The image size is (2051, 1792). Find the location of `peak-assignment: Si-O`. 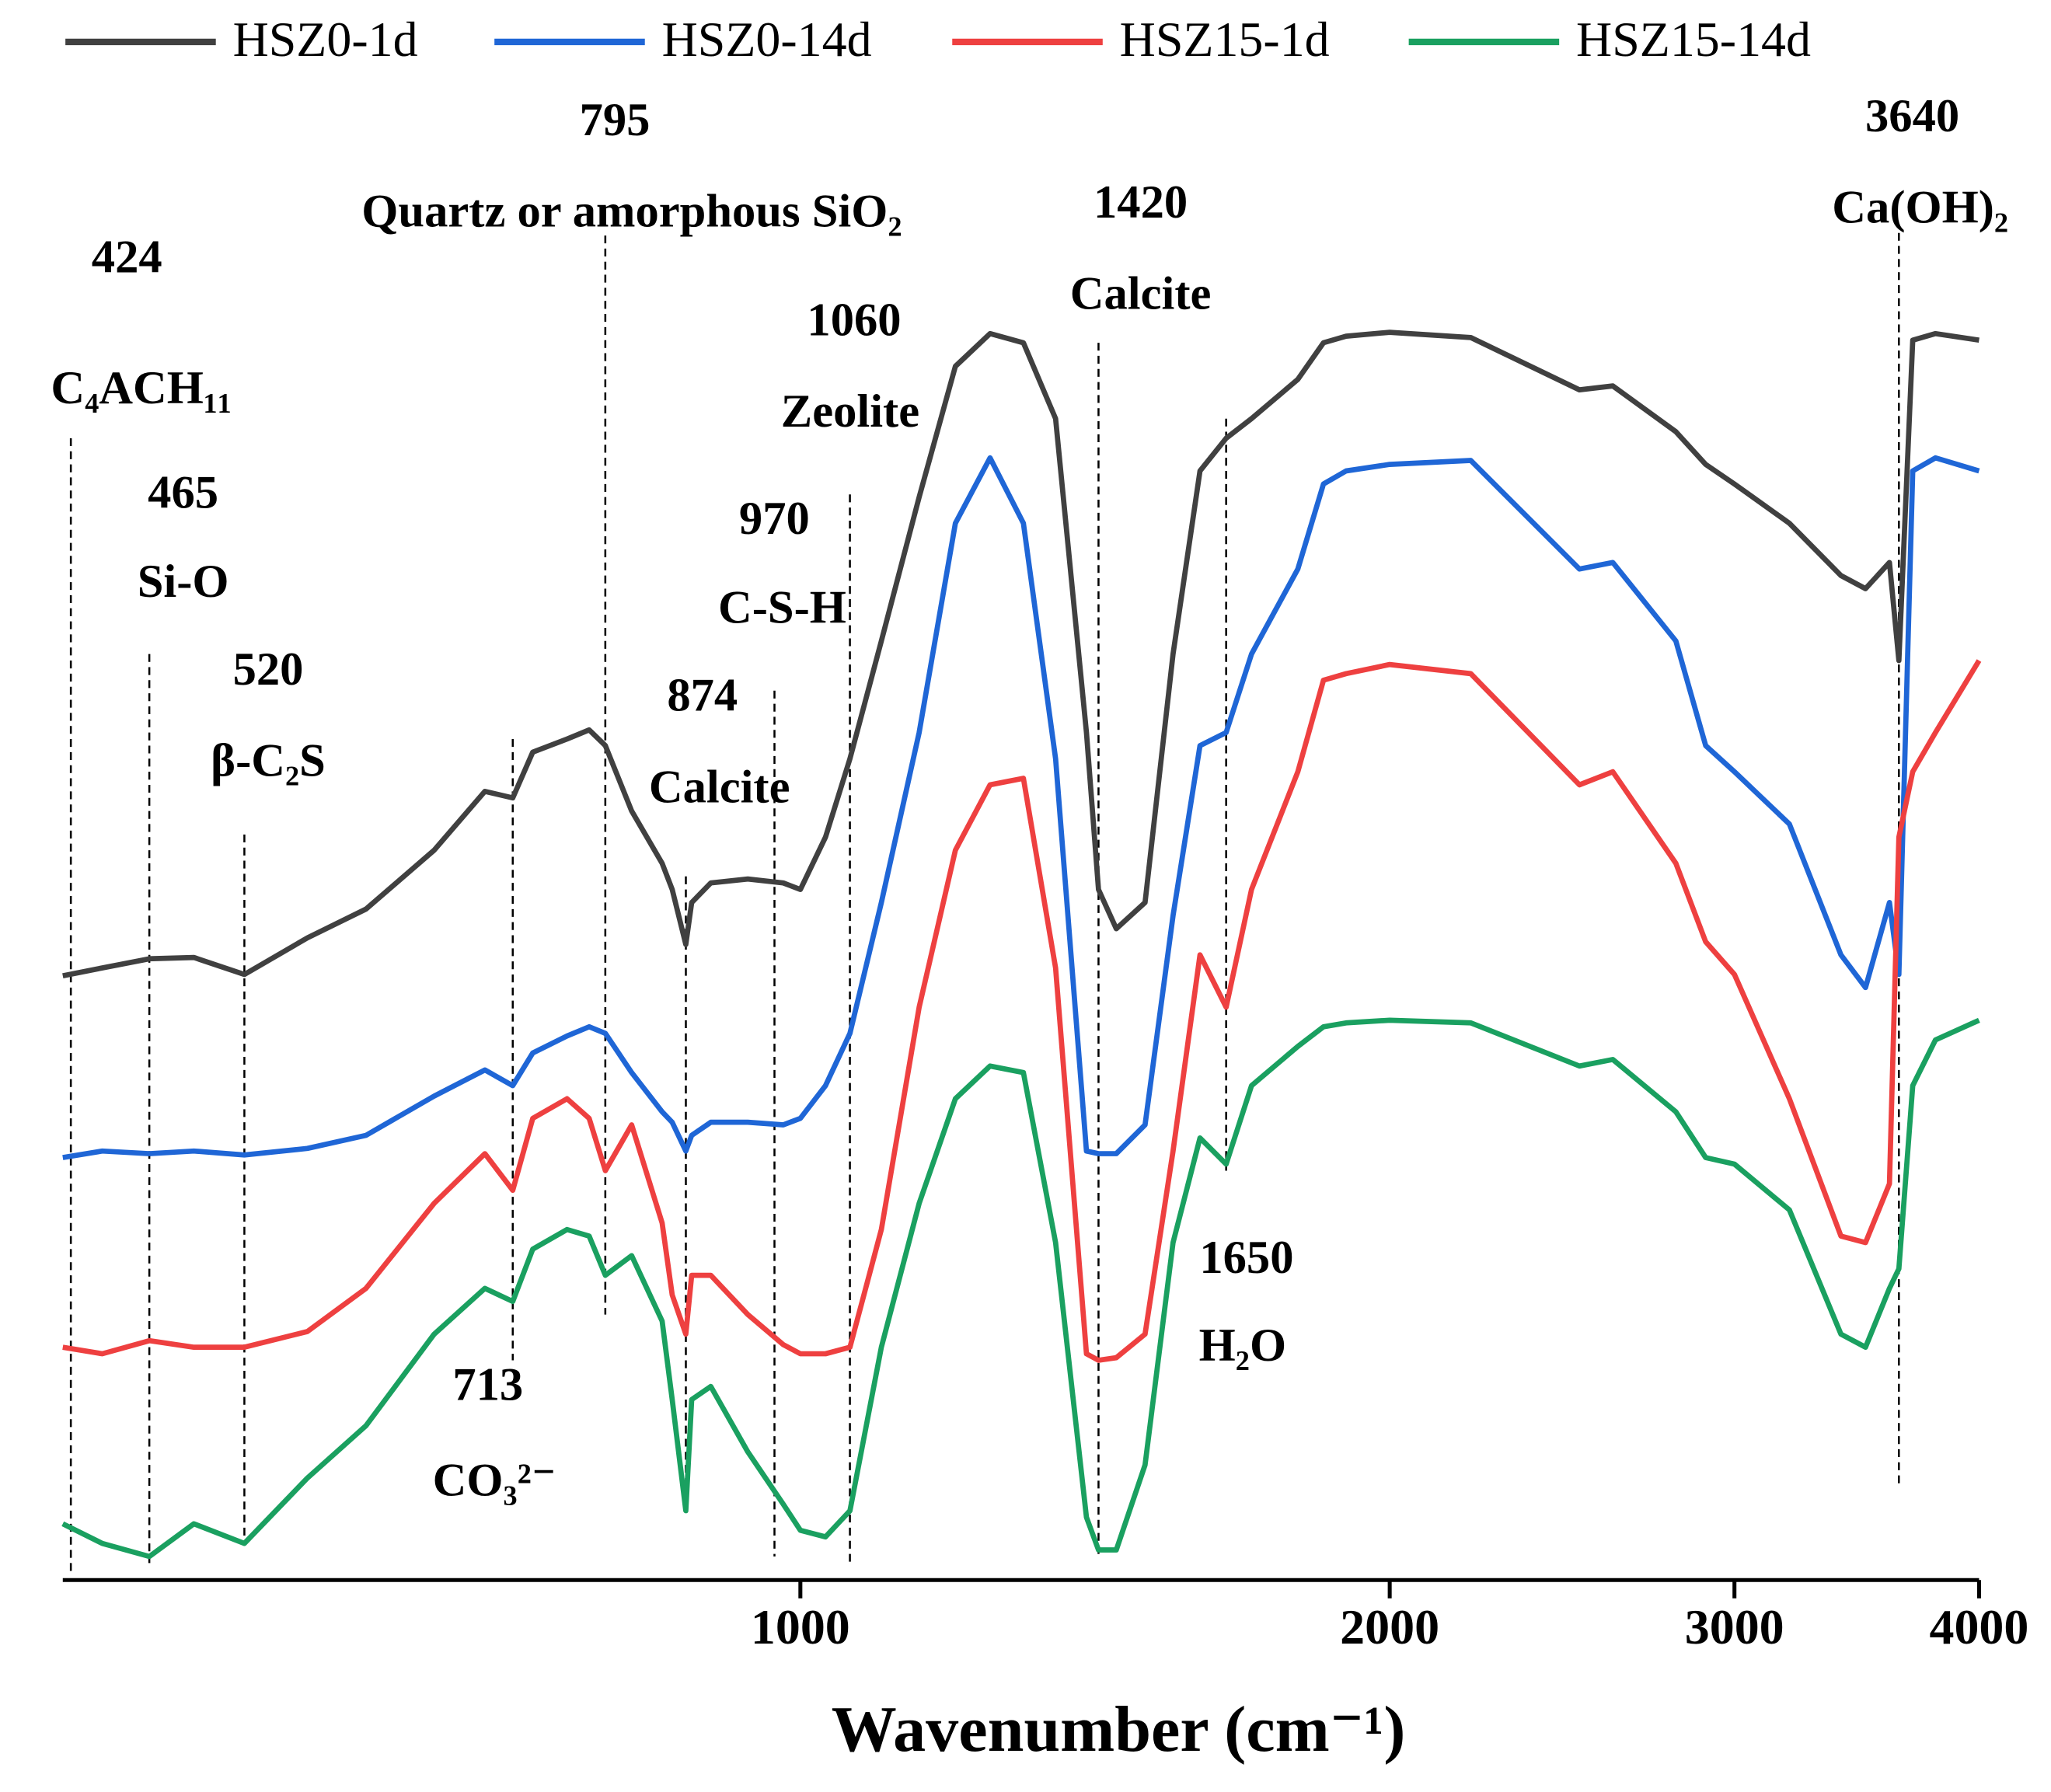

peak-assignment: Si-O is located at coordinates (183, 582).